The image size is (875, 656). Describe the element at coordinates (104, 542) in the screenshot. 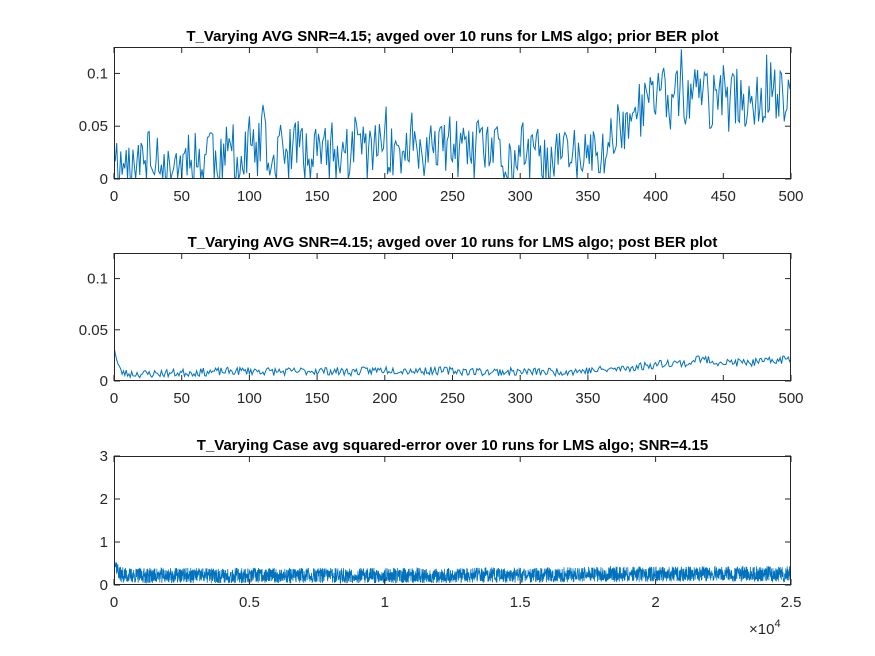

I see `y-tick-label: 1` at that location.